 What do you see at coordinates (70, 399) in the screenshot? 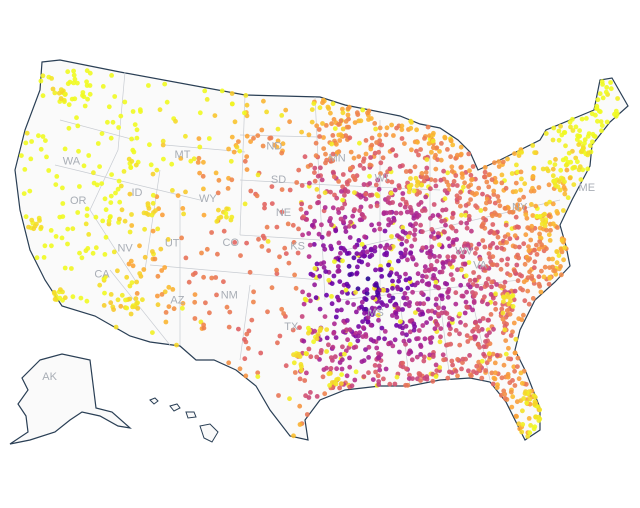
I see `alaska-outline` at bounding box center [70, 399].